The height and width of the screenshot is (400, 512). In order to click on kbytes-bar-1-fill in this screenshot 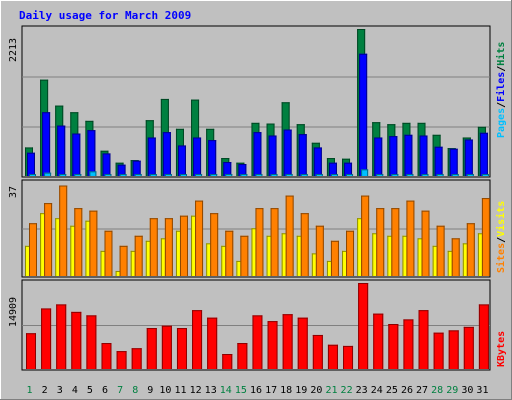, I will do `click(31, 351)`.